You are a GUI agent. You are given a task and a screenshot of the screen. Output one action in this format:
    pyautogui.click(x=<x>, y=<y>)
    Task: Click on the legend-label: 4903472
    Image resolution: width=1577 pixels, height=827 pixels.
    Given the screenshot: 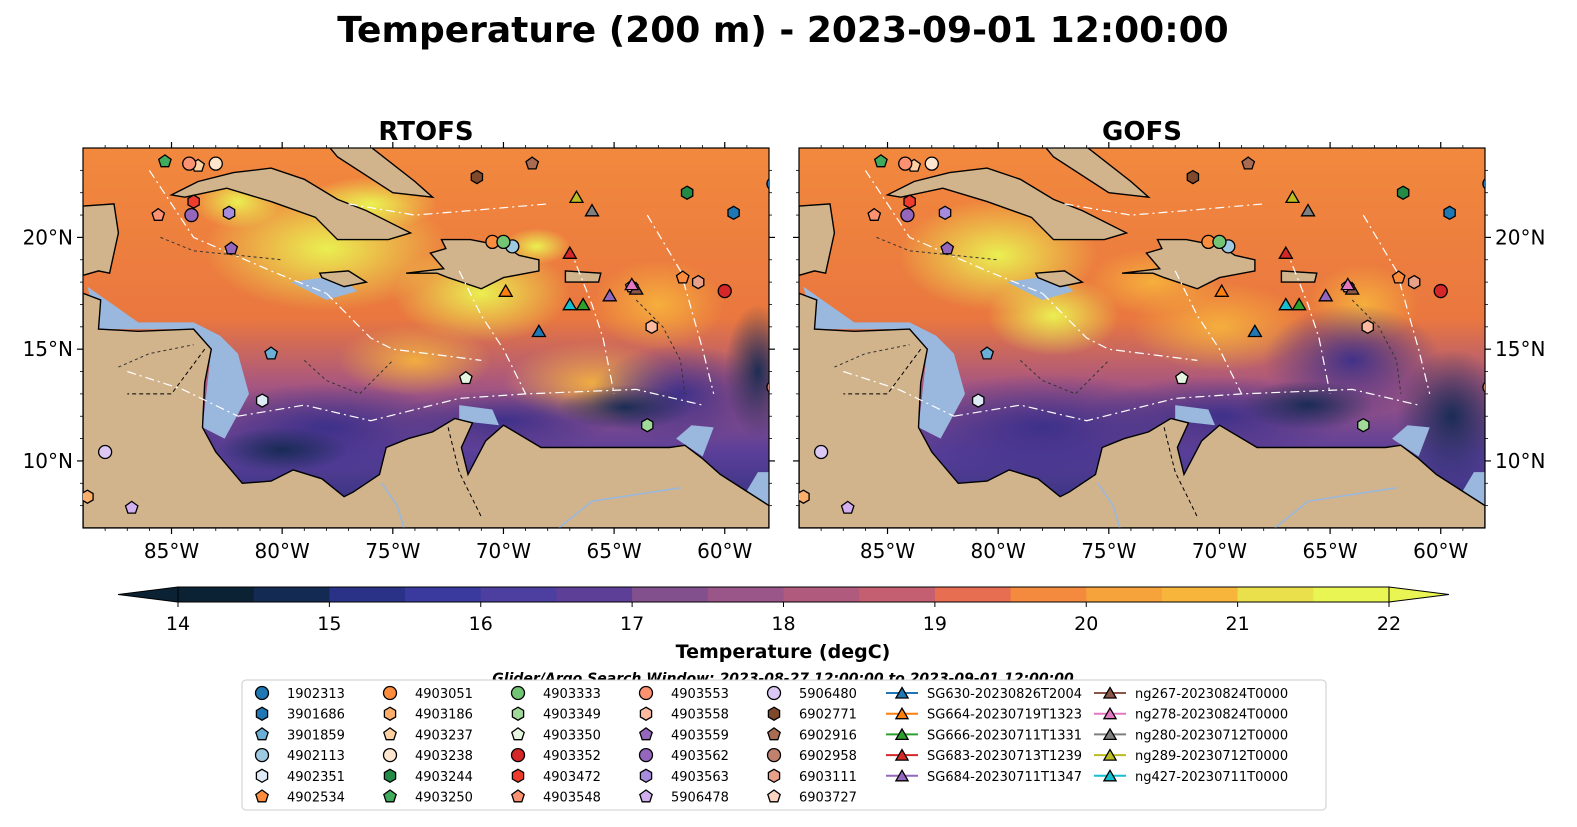 What is the action you would take?
    pyautogui.click(x=572, y=777)
    